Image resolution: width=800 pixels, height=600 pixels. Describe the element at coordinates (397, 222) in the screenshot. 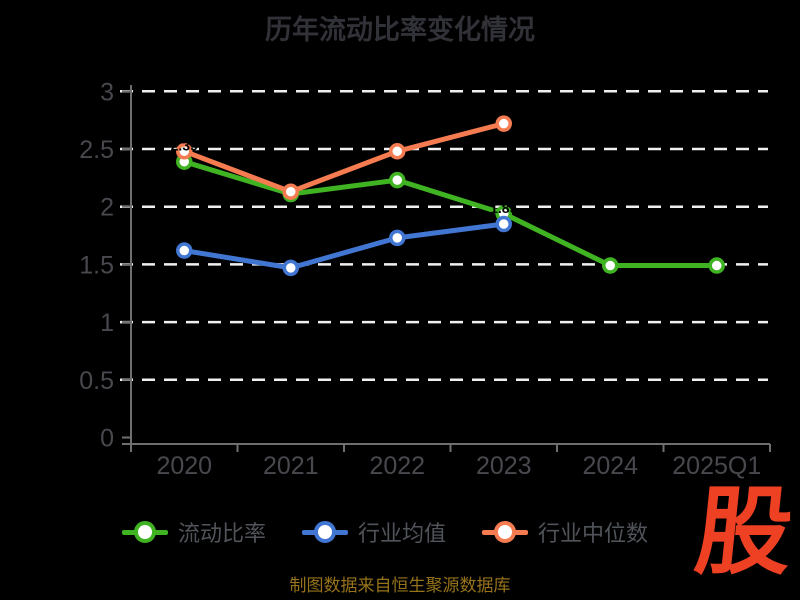

I see `data-point-label: 1.73` at that location.